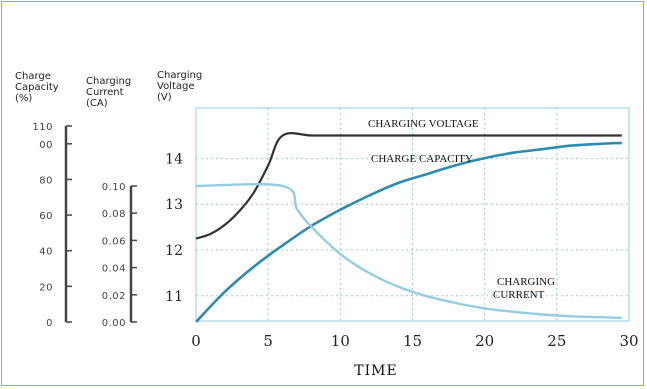  I want to click on capacity-tick-label: 0, so click(49, 323).